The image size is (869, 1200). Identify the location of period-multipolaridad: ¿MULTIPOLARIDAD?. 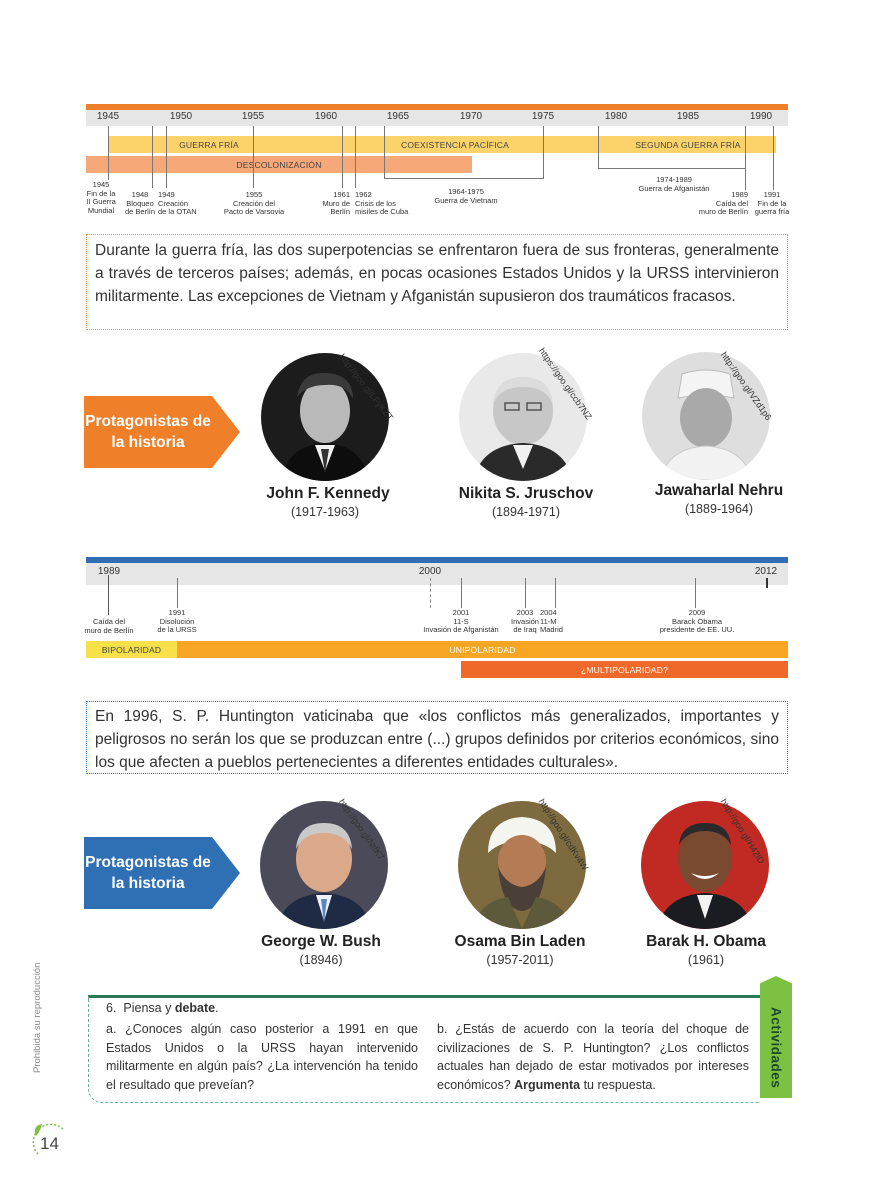
(624, 669).